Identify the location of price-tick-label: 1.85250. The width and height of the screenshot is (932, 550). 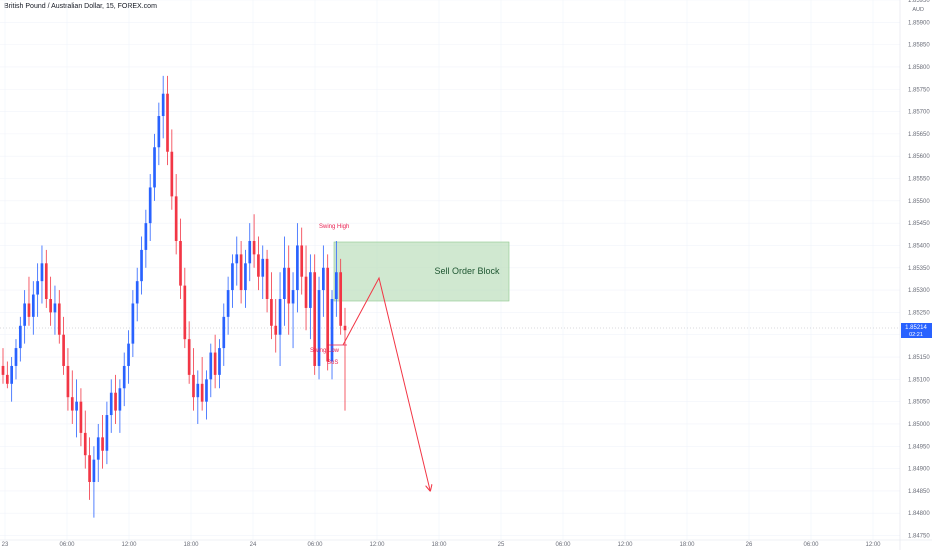
(919, 313).